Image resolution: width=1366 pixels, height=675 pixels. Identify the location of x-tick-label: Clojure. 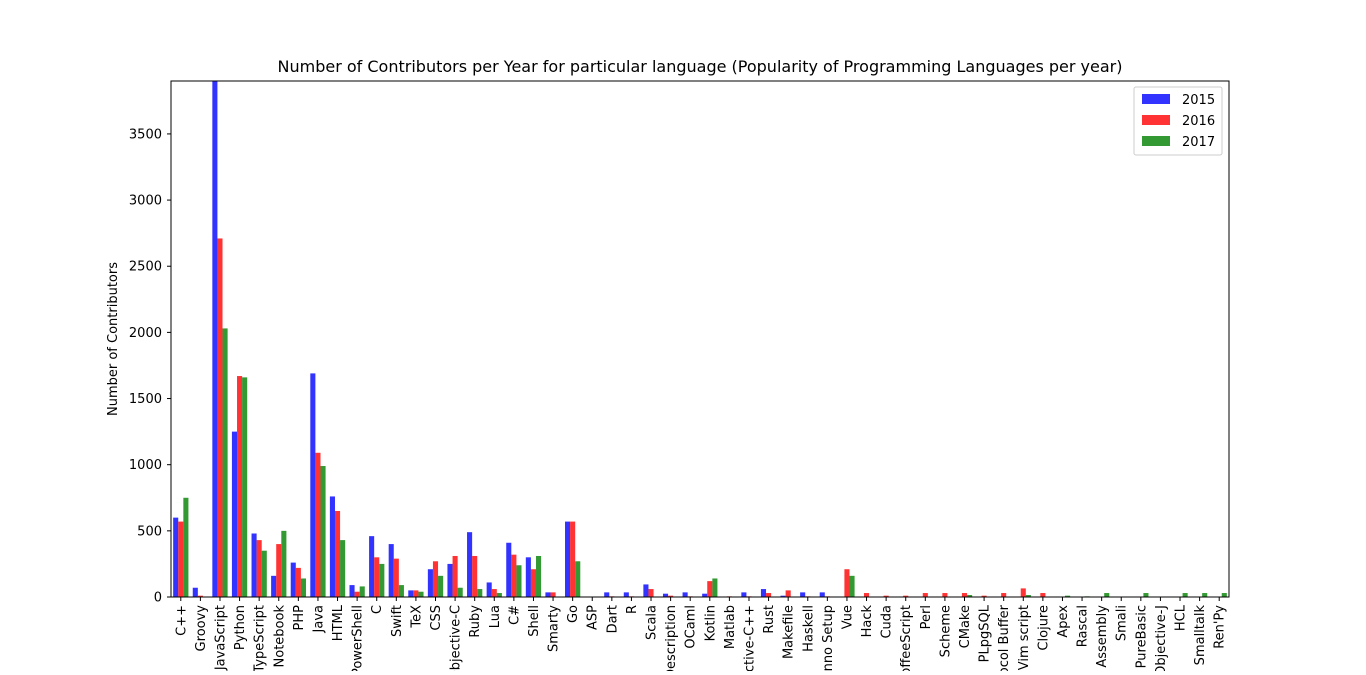
(1043, 628).